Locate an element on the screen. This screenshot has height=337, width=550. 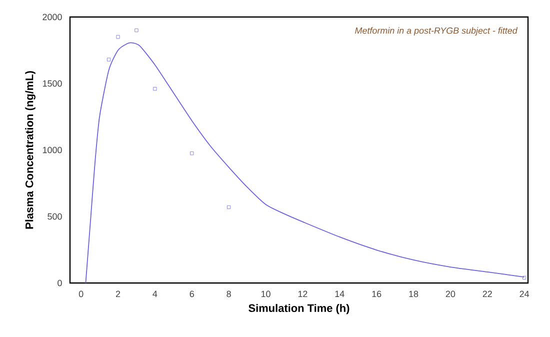
x-tick-label: 0 is located at coordinates (81, 294).